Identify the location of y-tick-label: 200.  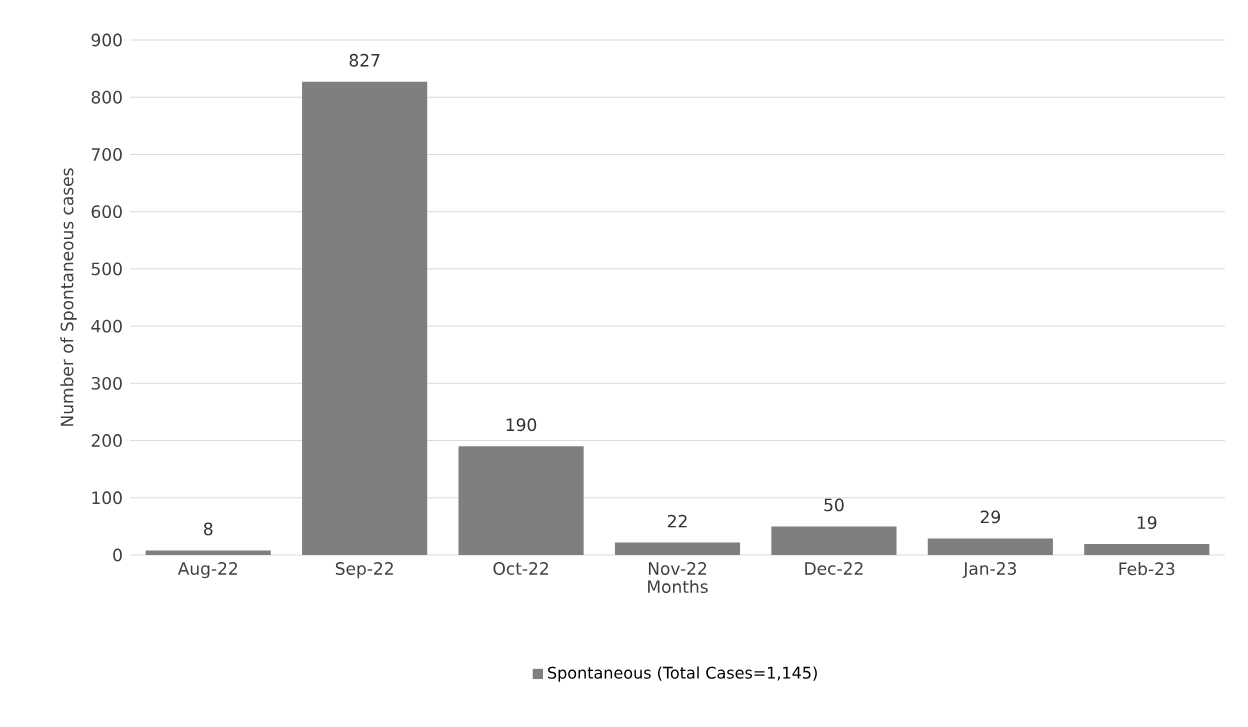
(106, 440).